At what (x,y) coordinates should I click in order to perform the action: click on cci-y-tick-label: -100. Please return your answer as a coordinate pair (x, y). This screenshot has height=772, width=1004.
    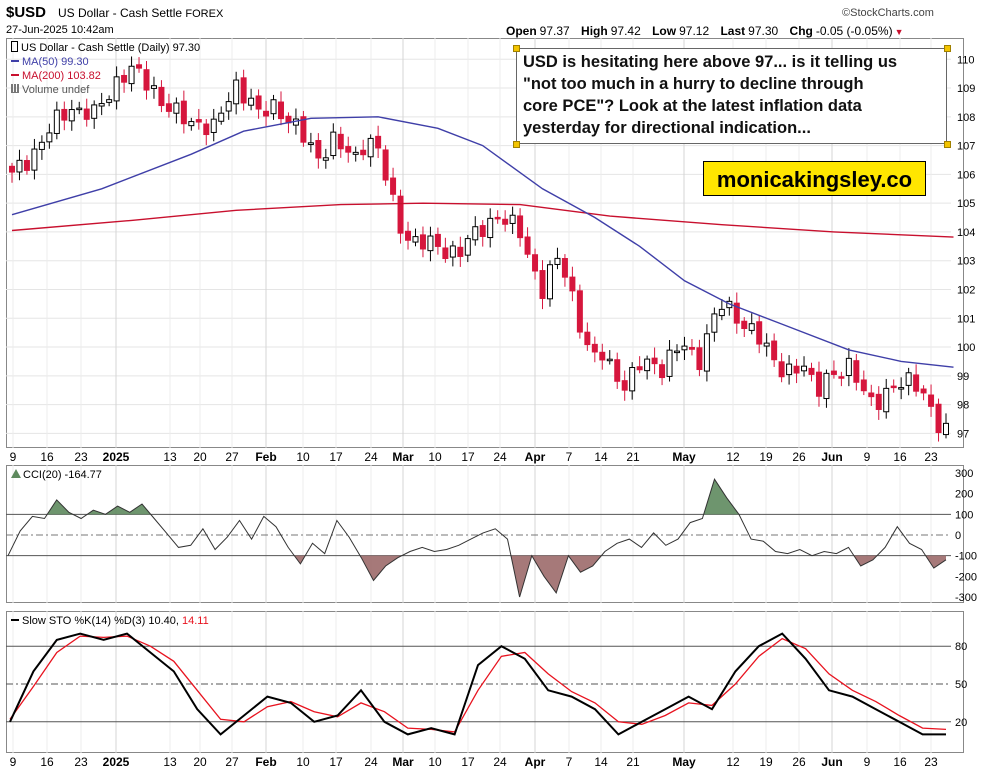
    Looking at the image, I should click on (966, 557).